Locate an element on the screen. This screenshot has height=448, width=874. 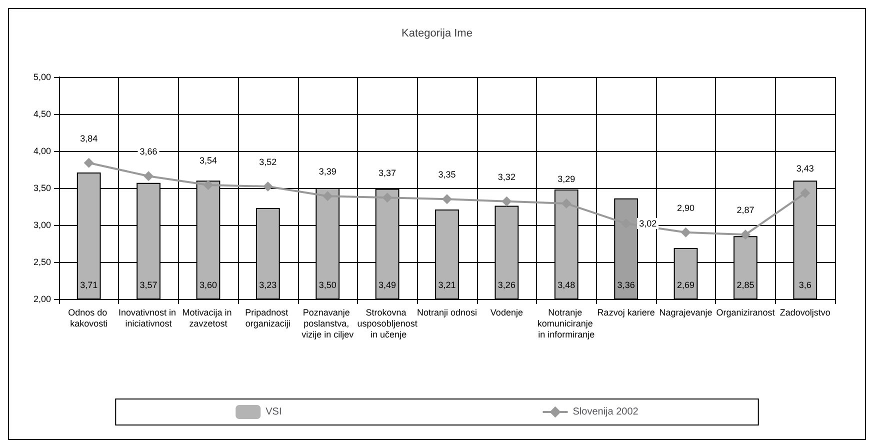
chart-title: Kategorija Ime is located at coordinates (437, 34).